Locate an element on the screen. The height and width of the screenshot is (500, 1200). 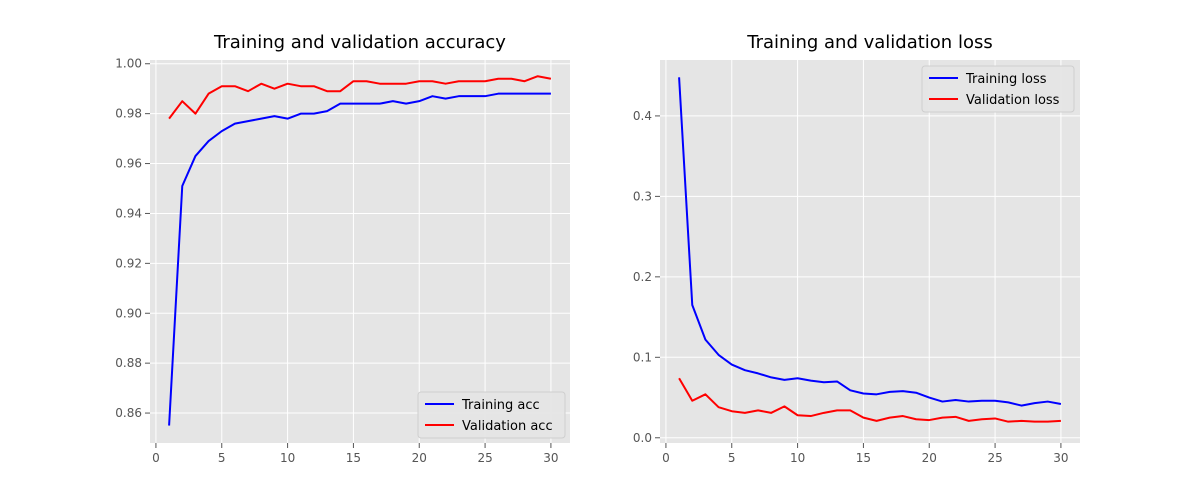
y-tick-label: 0.86 is located at coordinates (128, 413).